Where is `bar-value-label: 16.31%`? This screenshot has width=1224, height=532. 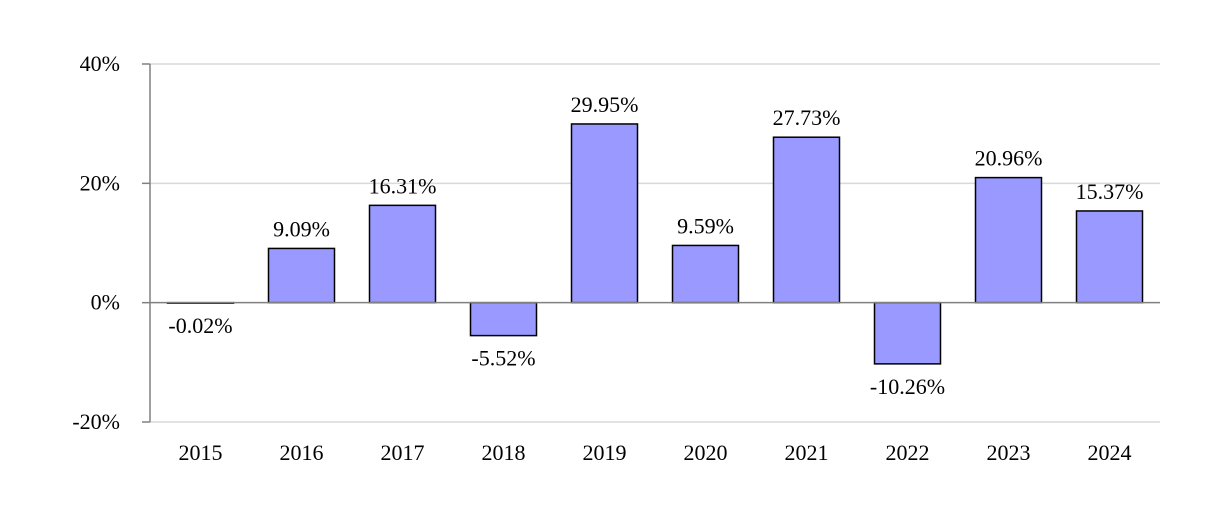
bar-value-label: 16.31% is located at coordinates (403, 185).